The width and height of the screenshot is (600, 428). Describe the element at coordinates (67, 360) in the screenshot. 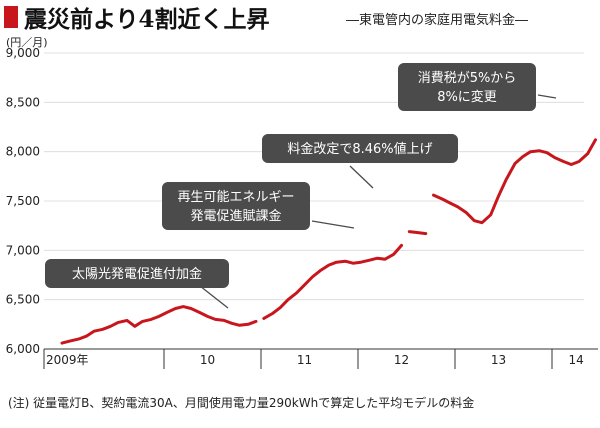

I see `x-tick-label: 2009年` at that location.